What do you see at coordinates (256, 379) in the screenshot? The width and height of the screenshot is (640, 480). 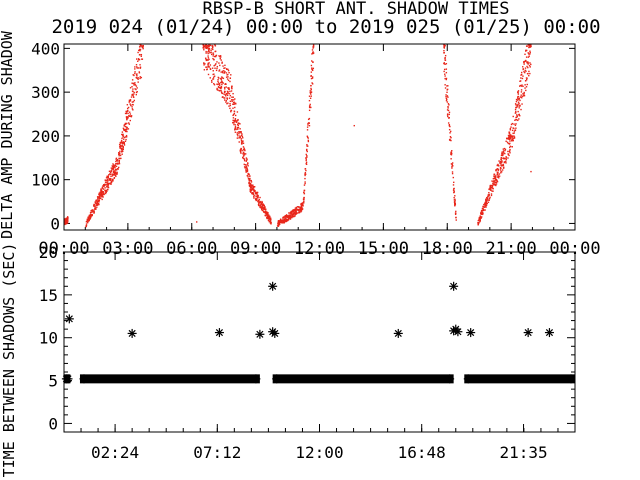 I see `star-stroke` at bounding box center [256, 379].